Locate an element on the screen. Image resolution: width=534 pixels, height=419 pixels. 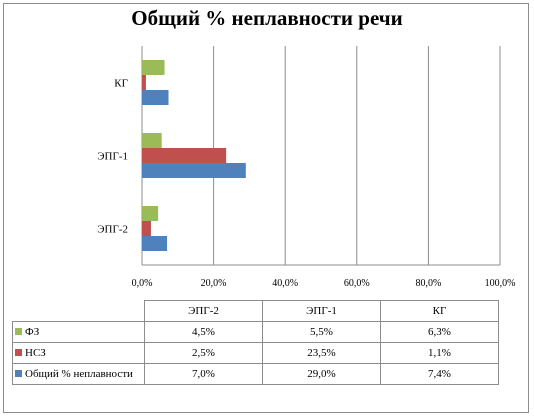
data-table-header-row: ЭПГ-2 ЭПГ-1 КГ is located at coordinates (255, 311).